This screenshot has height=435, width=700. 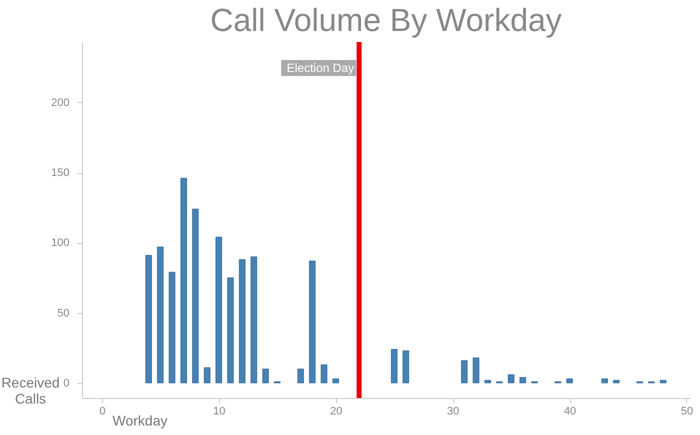 What do you see at coordinates (336, 412) in the screenshot?
I see `x-tick-label: 20` at bounding box center [336, 412].